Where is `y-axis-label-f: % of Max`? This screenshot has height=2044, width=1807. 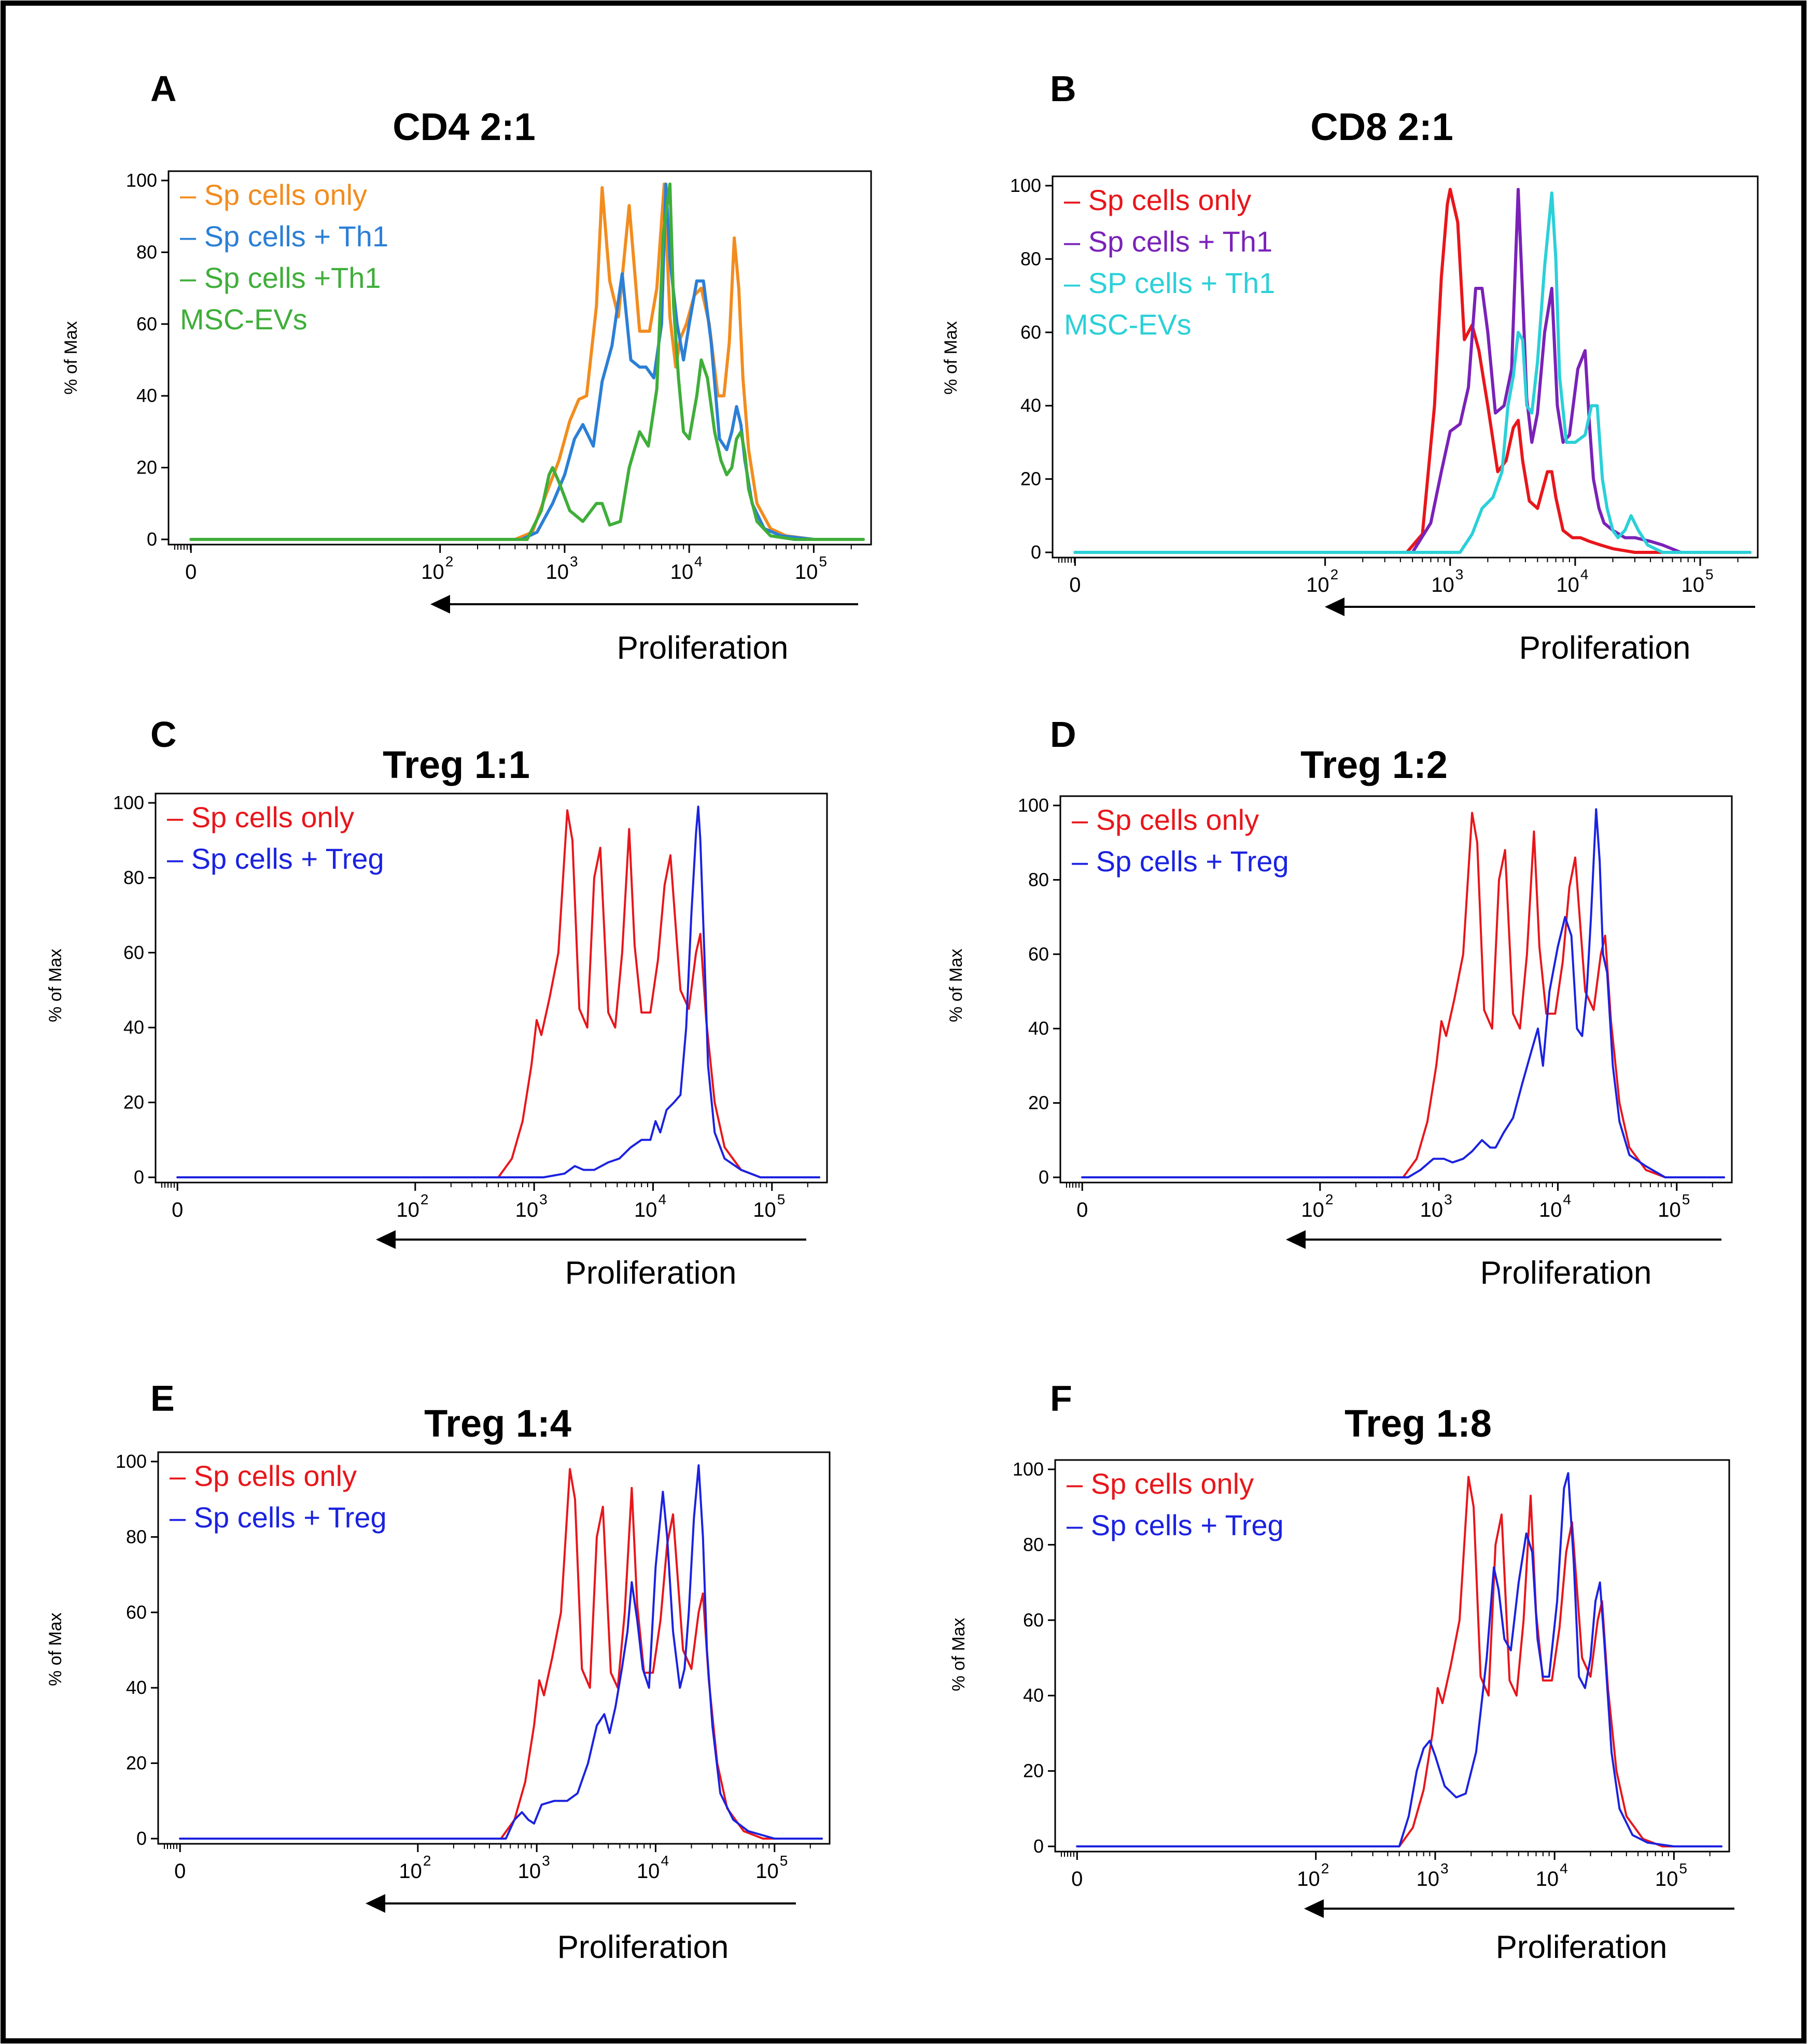
y-axis-label-f: % of Max is located at coordinates (959, 1654).